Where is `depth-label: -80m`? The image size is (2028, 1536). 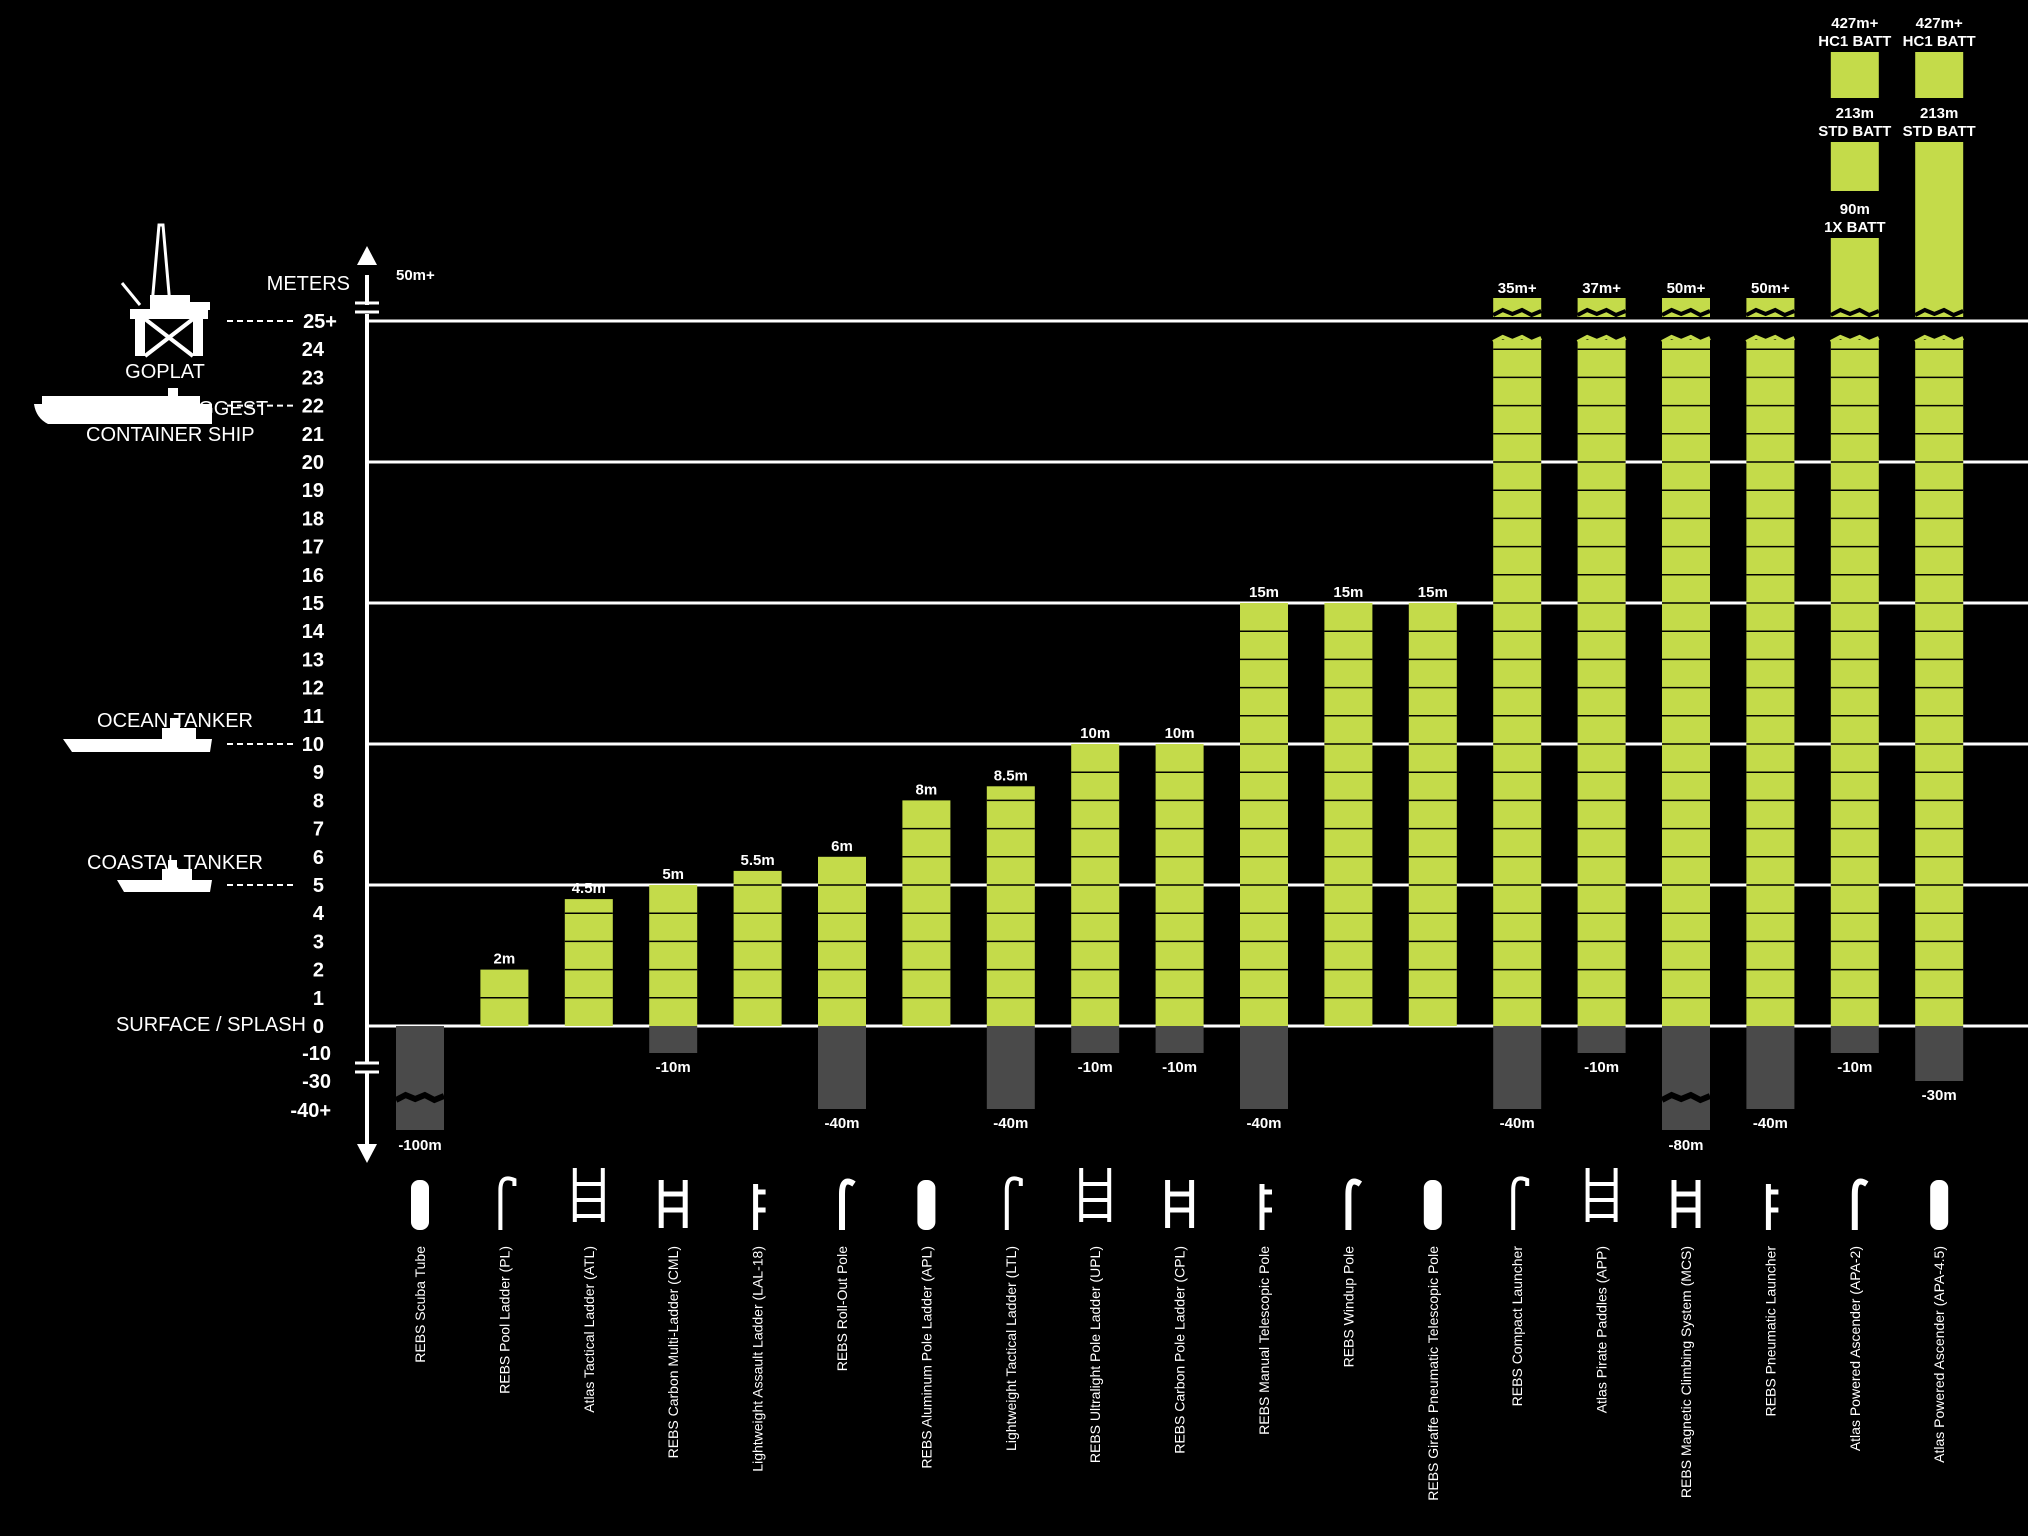 depth-label: -80m is located at coordinates (1685, 1145).